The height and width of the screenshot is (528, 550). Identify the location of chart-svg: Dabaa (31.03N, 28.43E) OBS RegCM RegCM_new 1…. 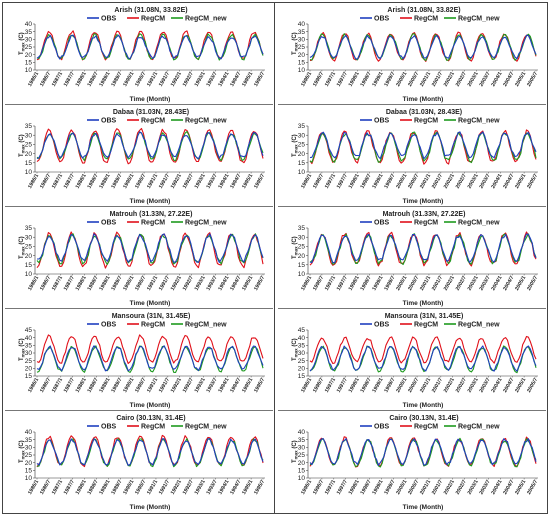
(415, 157).